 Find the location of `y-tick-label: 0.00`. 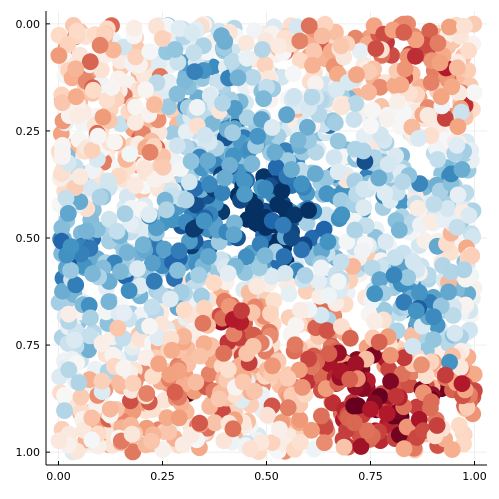

y-tick-label: 0.00 is located at coordinates (28, 24).